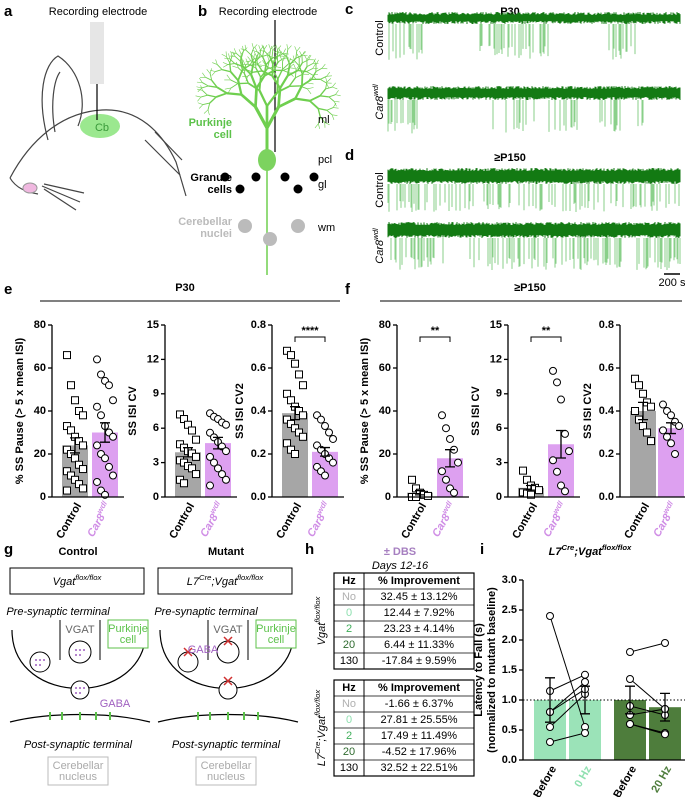  Describe the element at coordinates (385, 368) in the screenshot. I see `y-tick-label: 60` at that location.